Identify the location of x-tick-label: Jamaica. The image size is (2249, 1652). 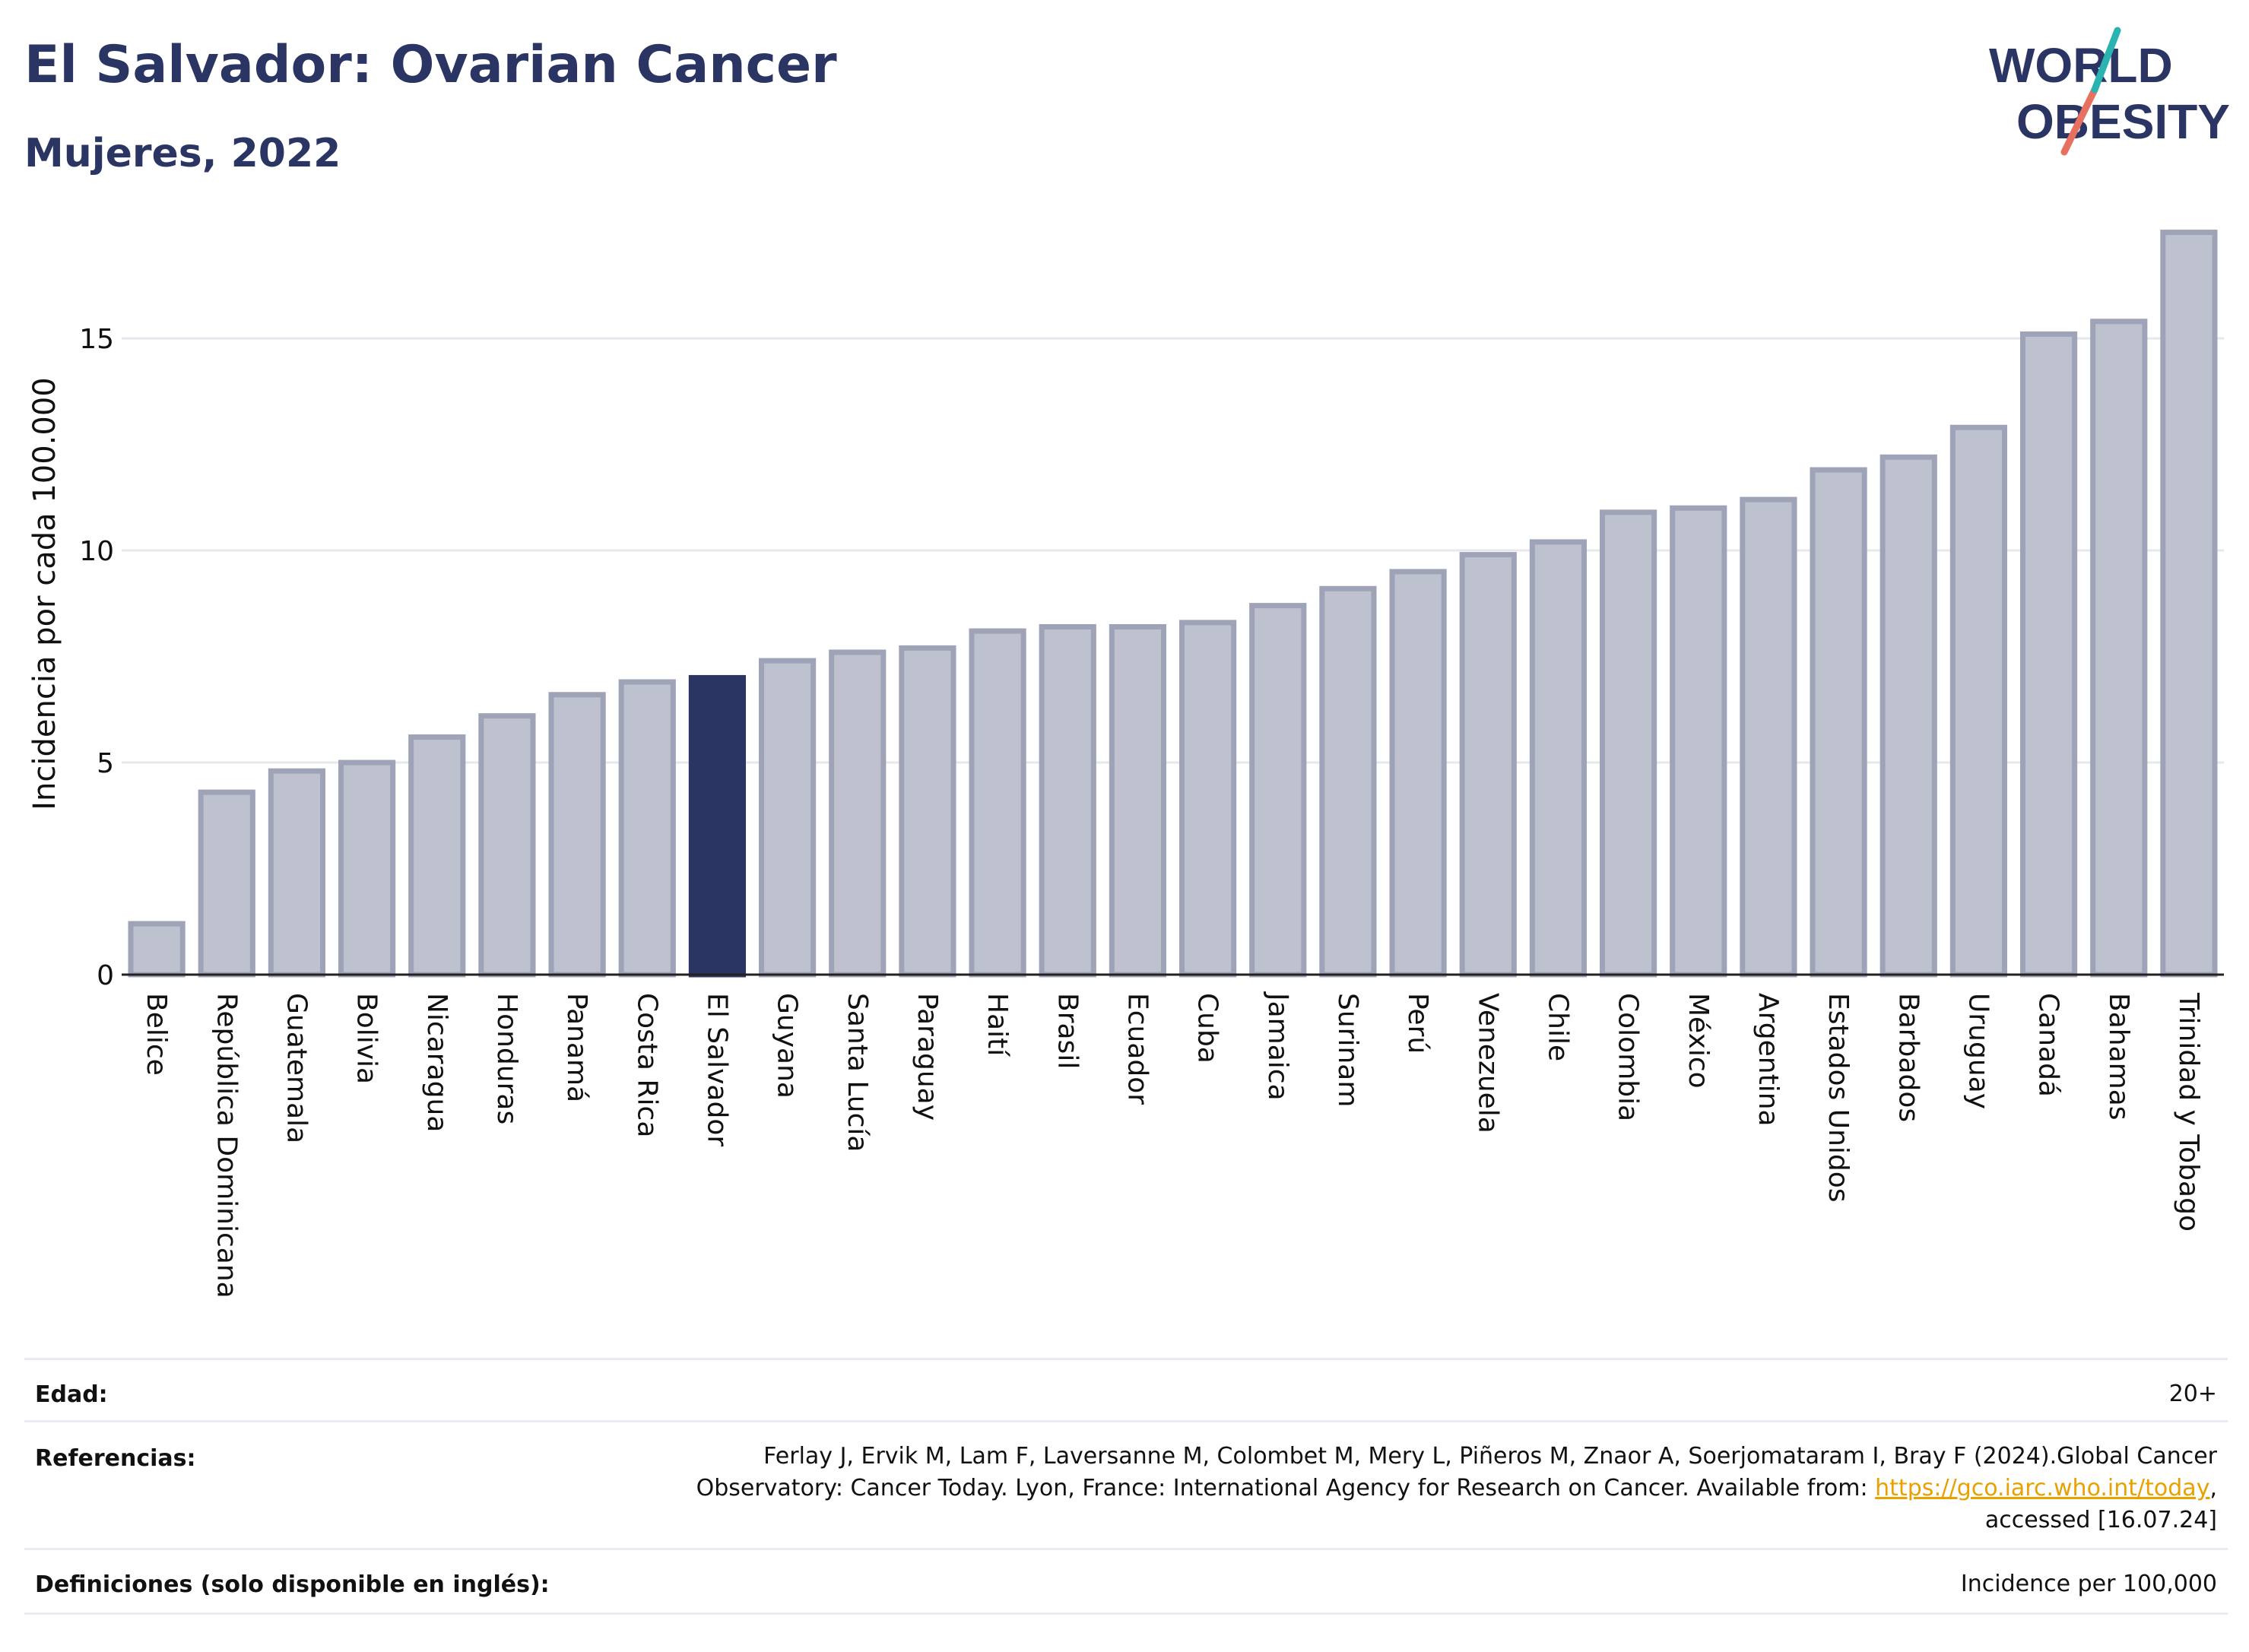
(1277, 1046).